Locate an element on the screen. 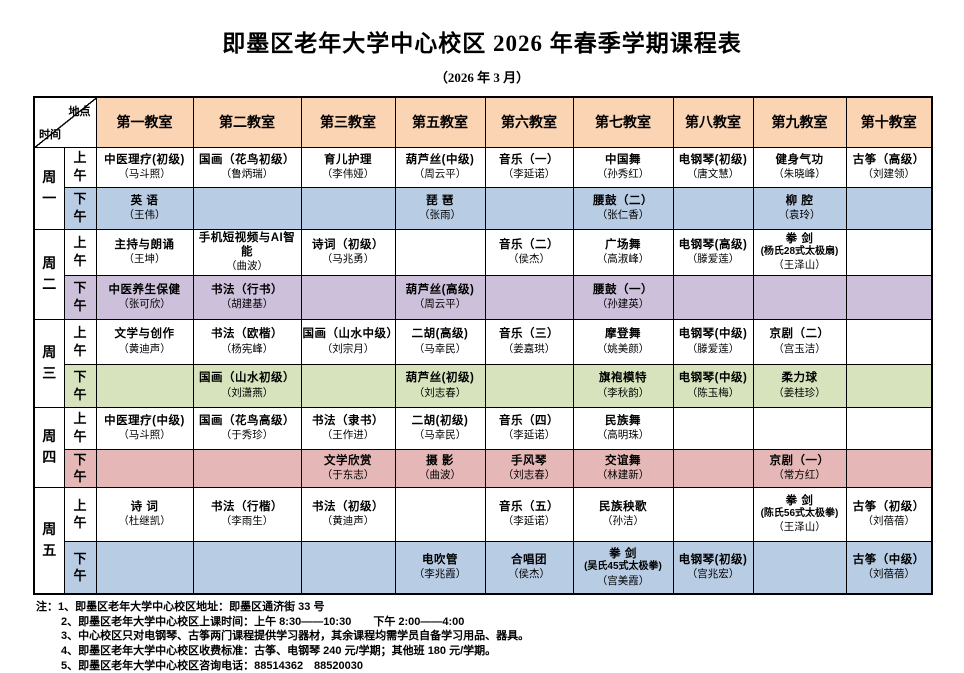  teacher-name: （周云平） is located at coordinates (440, 305).